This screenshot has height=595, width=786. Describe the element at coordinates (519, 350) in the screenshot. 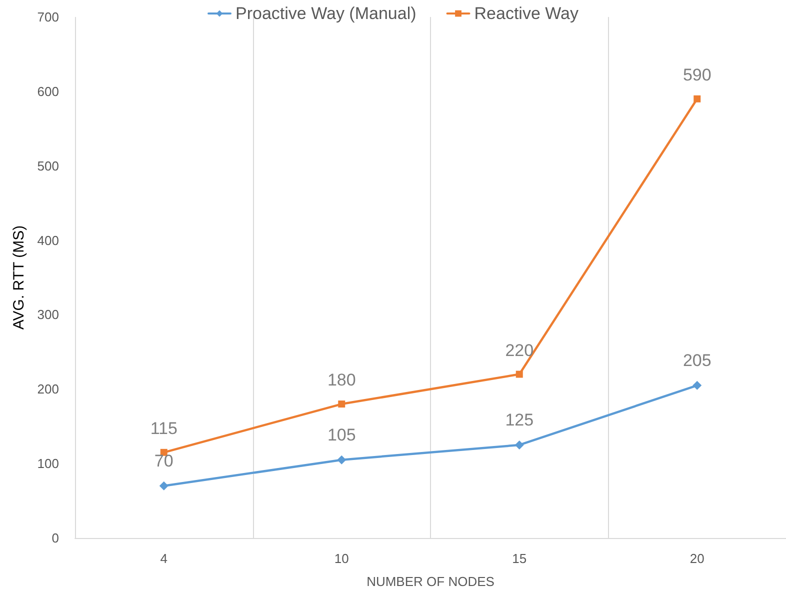

I see `data-label: 220` at that location.